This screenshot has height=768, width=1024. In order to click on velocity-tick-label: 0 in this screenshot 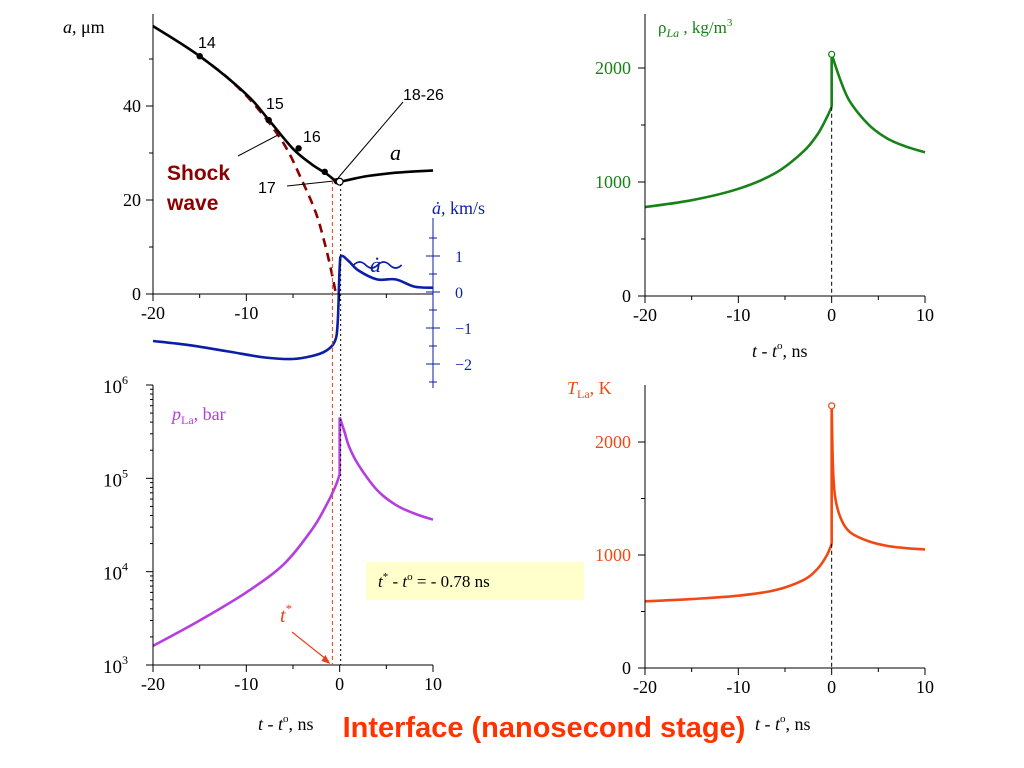, I will do `click(459, 293)`.